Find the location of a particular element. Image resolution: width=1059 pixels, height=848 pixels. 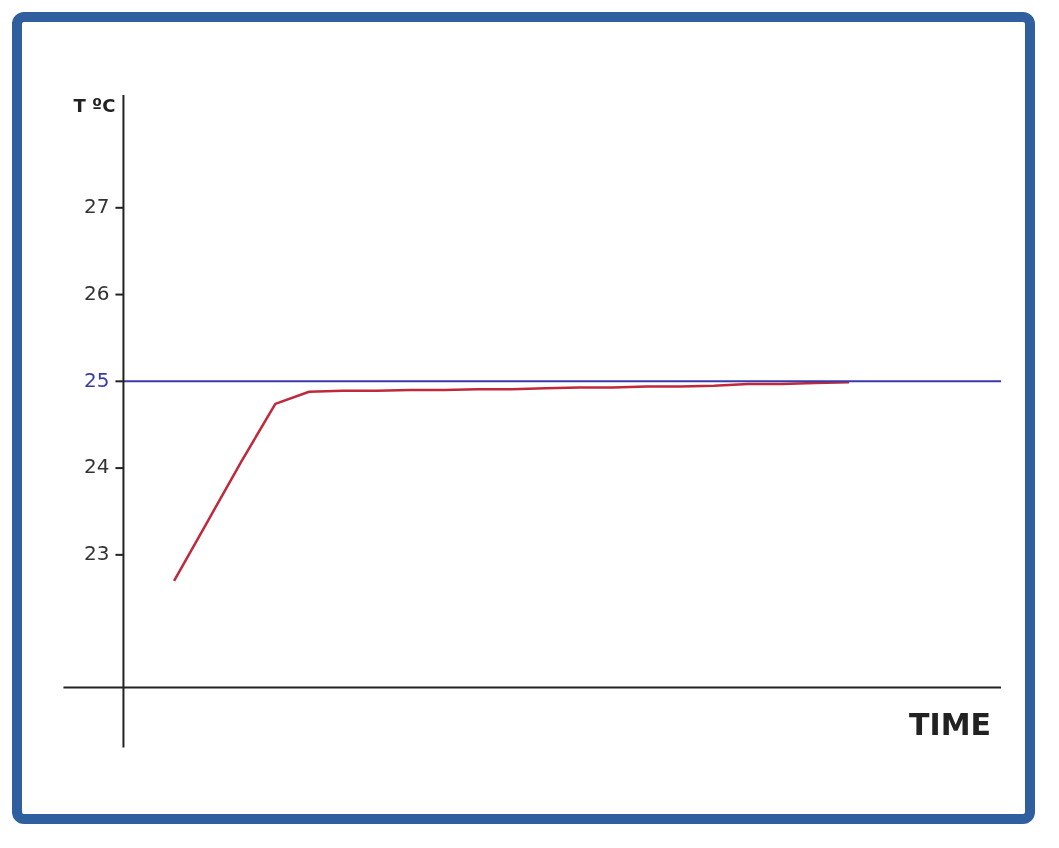

y-tick-label: 25 is located at coordinates (97, 379).